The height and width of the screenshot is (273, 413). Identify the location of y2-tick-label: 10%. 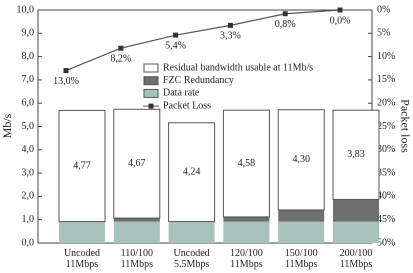
(386, 56).